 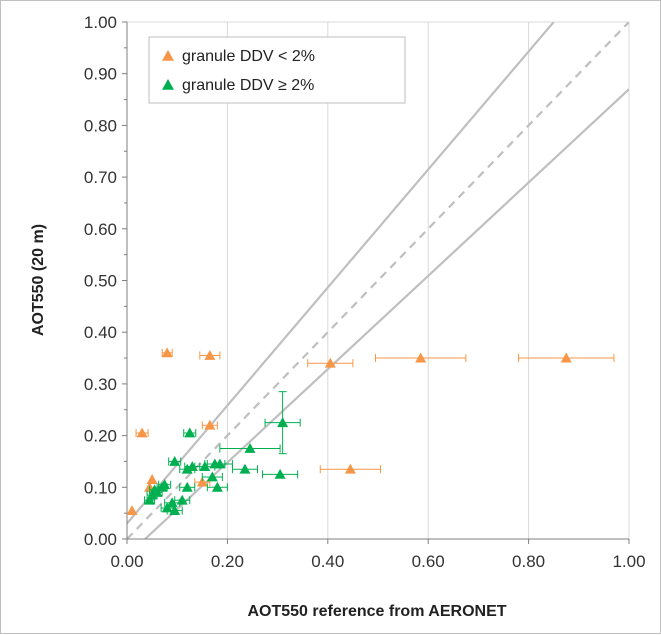 What do you see at coordinates (100, 487) in the screenshot?
I see `y-tick-label: 0.10` at bounding box center [100, 487].